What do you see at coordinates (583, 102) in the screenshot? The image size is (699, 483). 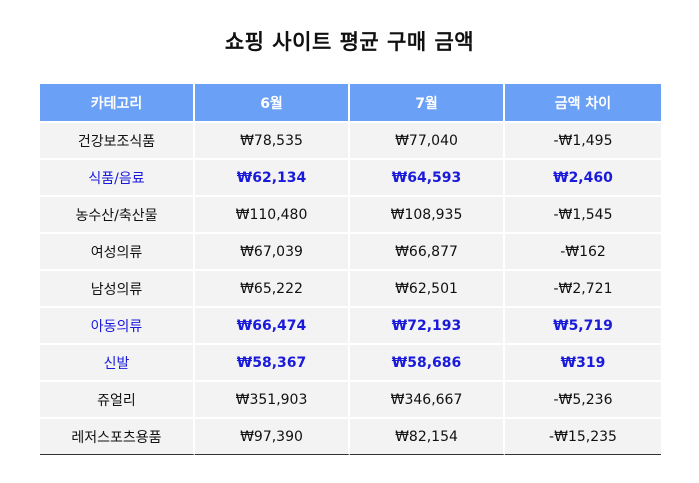 I see `column-header-difference: 금액 차이` at bounding box center [583, 102].